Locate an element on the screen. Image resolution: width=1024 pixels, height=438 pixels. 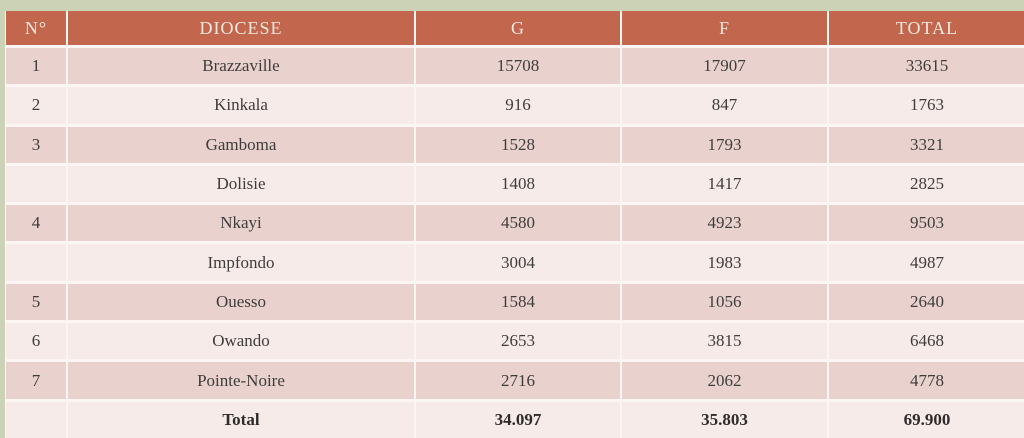
header-cell-g: G is located at coordinates (518, 28).